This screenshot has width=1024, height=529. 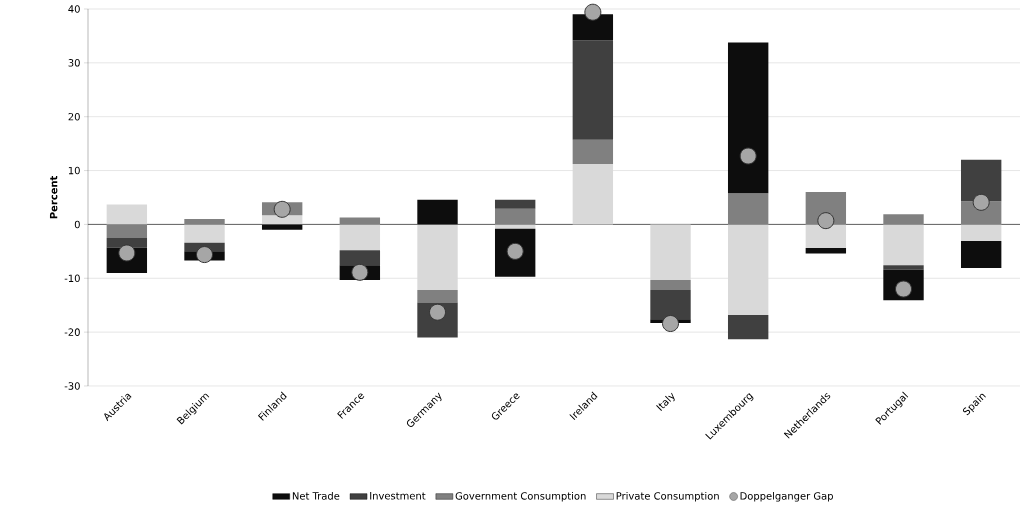 What do you see at coordinates (74, 170) in the screenshot?
I see `y-tick-label: 10` at bounding box center [74, 170].